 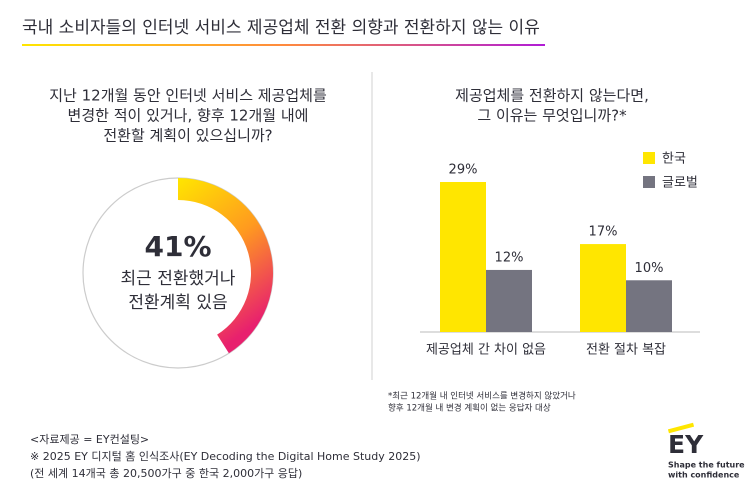 What do you see at coordinates (469, 408) in the screenshot?
I see `footnote: 향후 12개월 내 변경 계획이 없는 응답자 대상` at bounding box center [469, 408].